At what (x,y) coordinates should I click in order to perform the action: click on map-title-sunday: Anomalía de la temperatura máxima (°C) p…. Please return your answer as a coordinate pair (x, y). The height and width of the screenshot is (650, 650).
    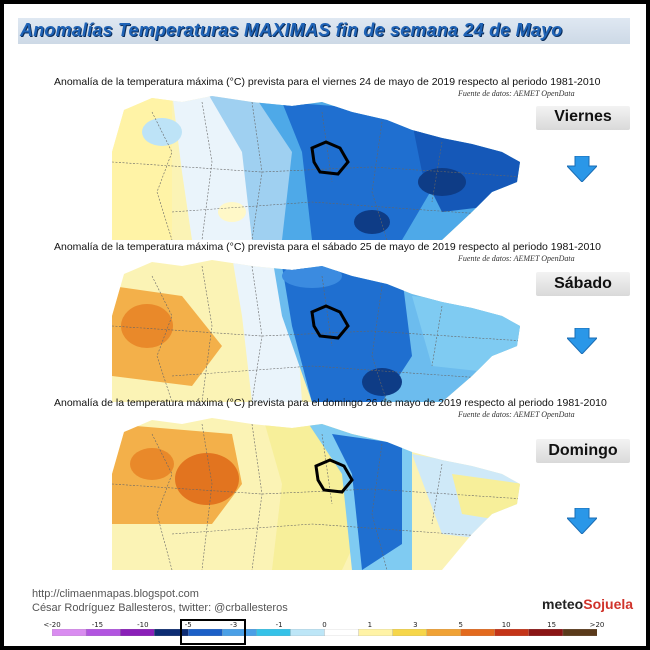
    Looking at the image, I should click on (330, 403).